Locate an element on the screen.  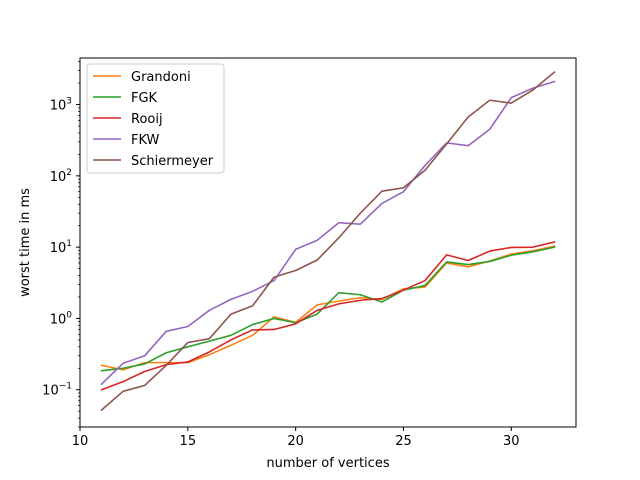
legend-label-grandoni: Grandoni is located at coordinates (161, 77).